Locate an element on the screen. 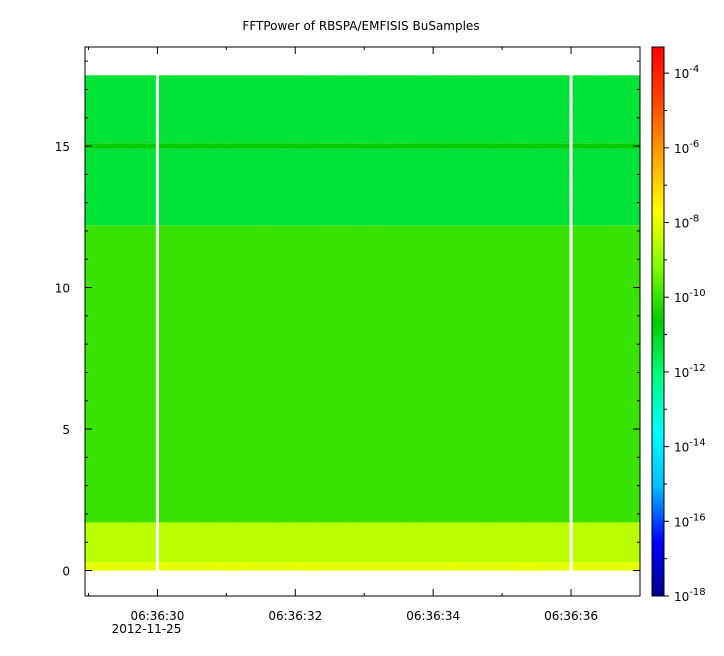 Image resolution: width=724 pixels, height=656 pixels. y-tick-label: 10 is located at coordinates (62, 289).